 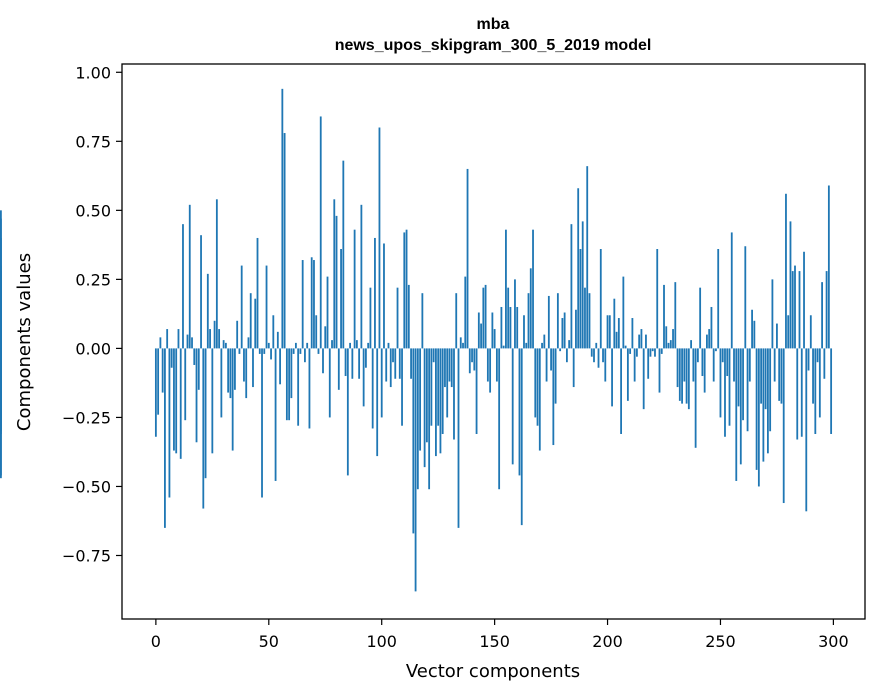 I want to click on x-ticks: 0 50 100 150 200 250 300, so click(x=500, y=635).